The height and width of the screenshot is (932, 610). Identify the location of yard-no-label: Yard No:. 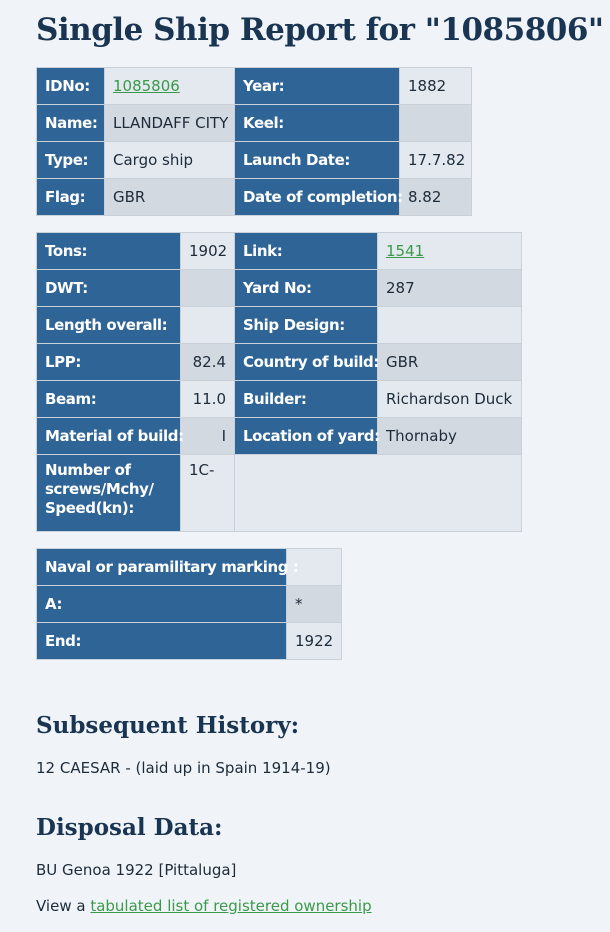
(306, 288).